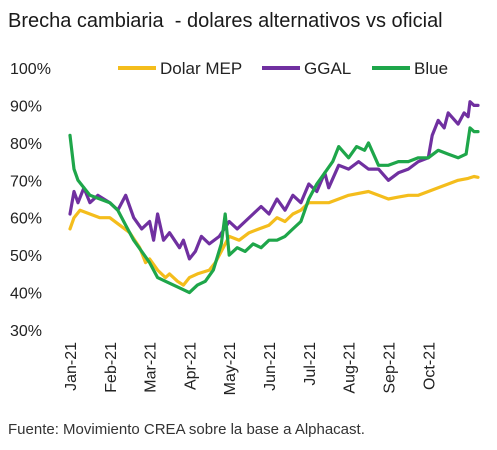  Describe the element at coordinates (26, 331) in the screenshot. I see `y-tick-label: 30%` at that location.